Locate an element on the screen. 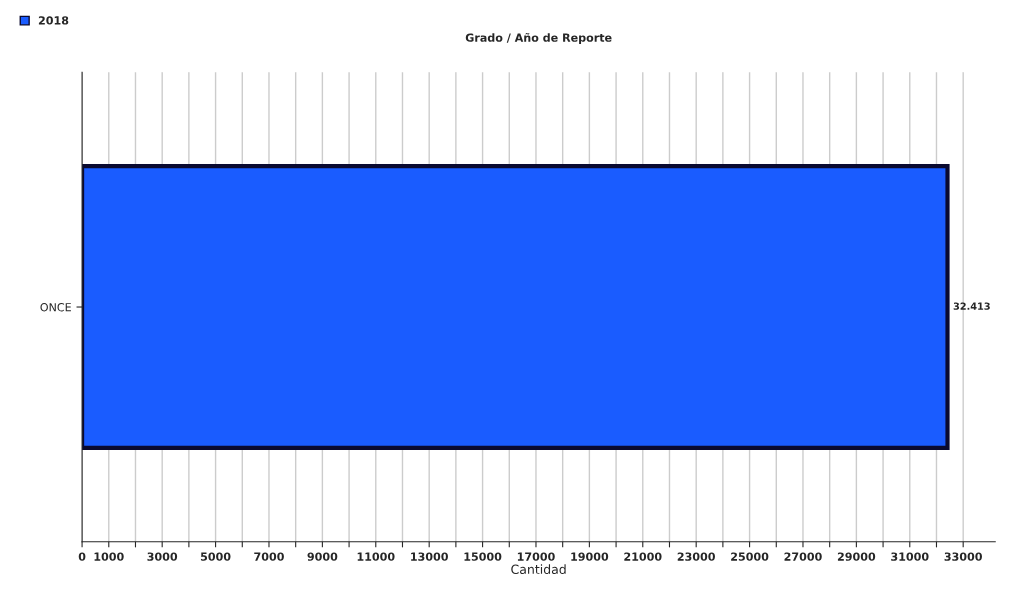 The width and height of the screenshot is (1026, 602). x-tick-label: 27000 is located at coordinates (803, 556).